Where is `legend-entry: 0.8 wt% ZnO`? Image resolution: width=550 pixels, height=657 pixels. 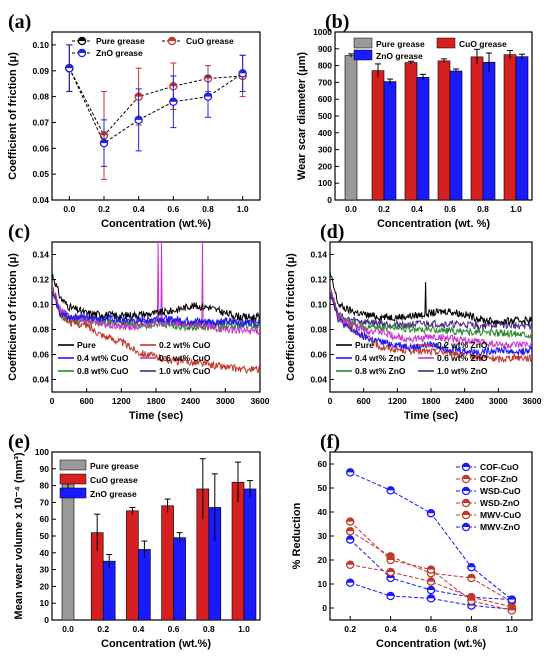 legend-entry: 0.8 wt% ZnO is located at coordinates (380, 371).